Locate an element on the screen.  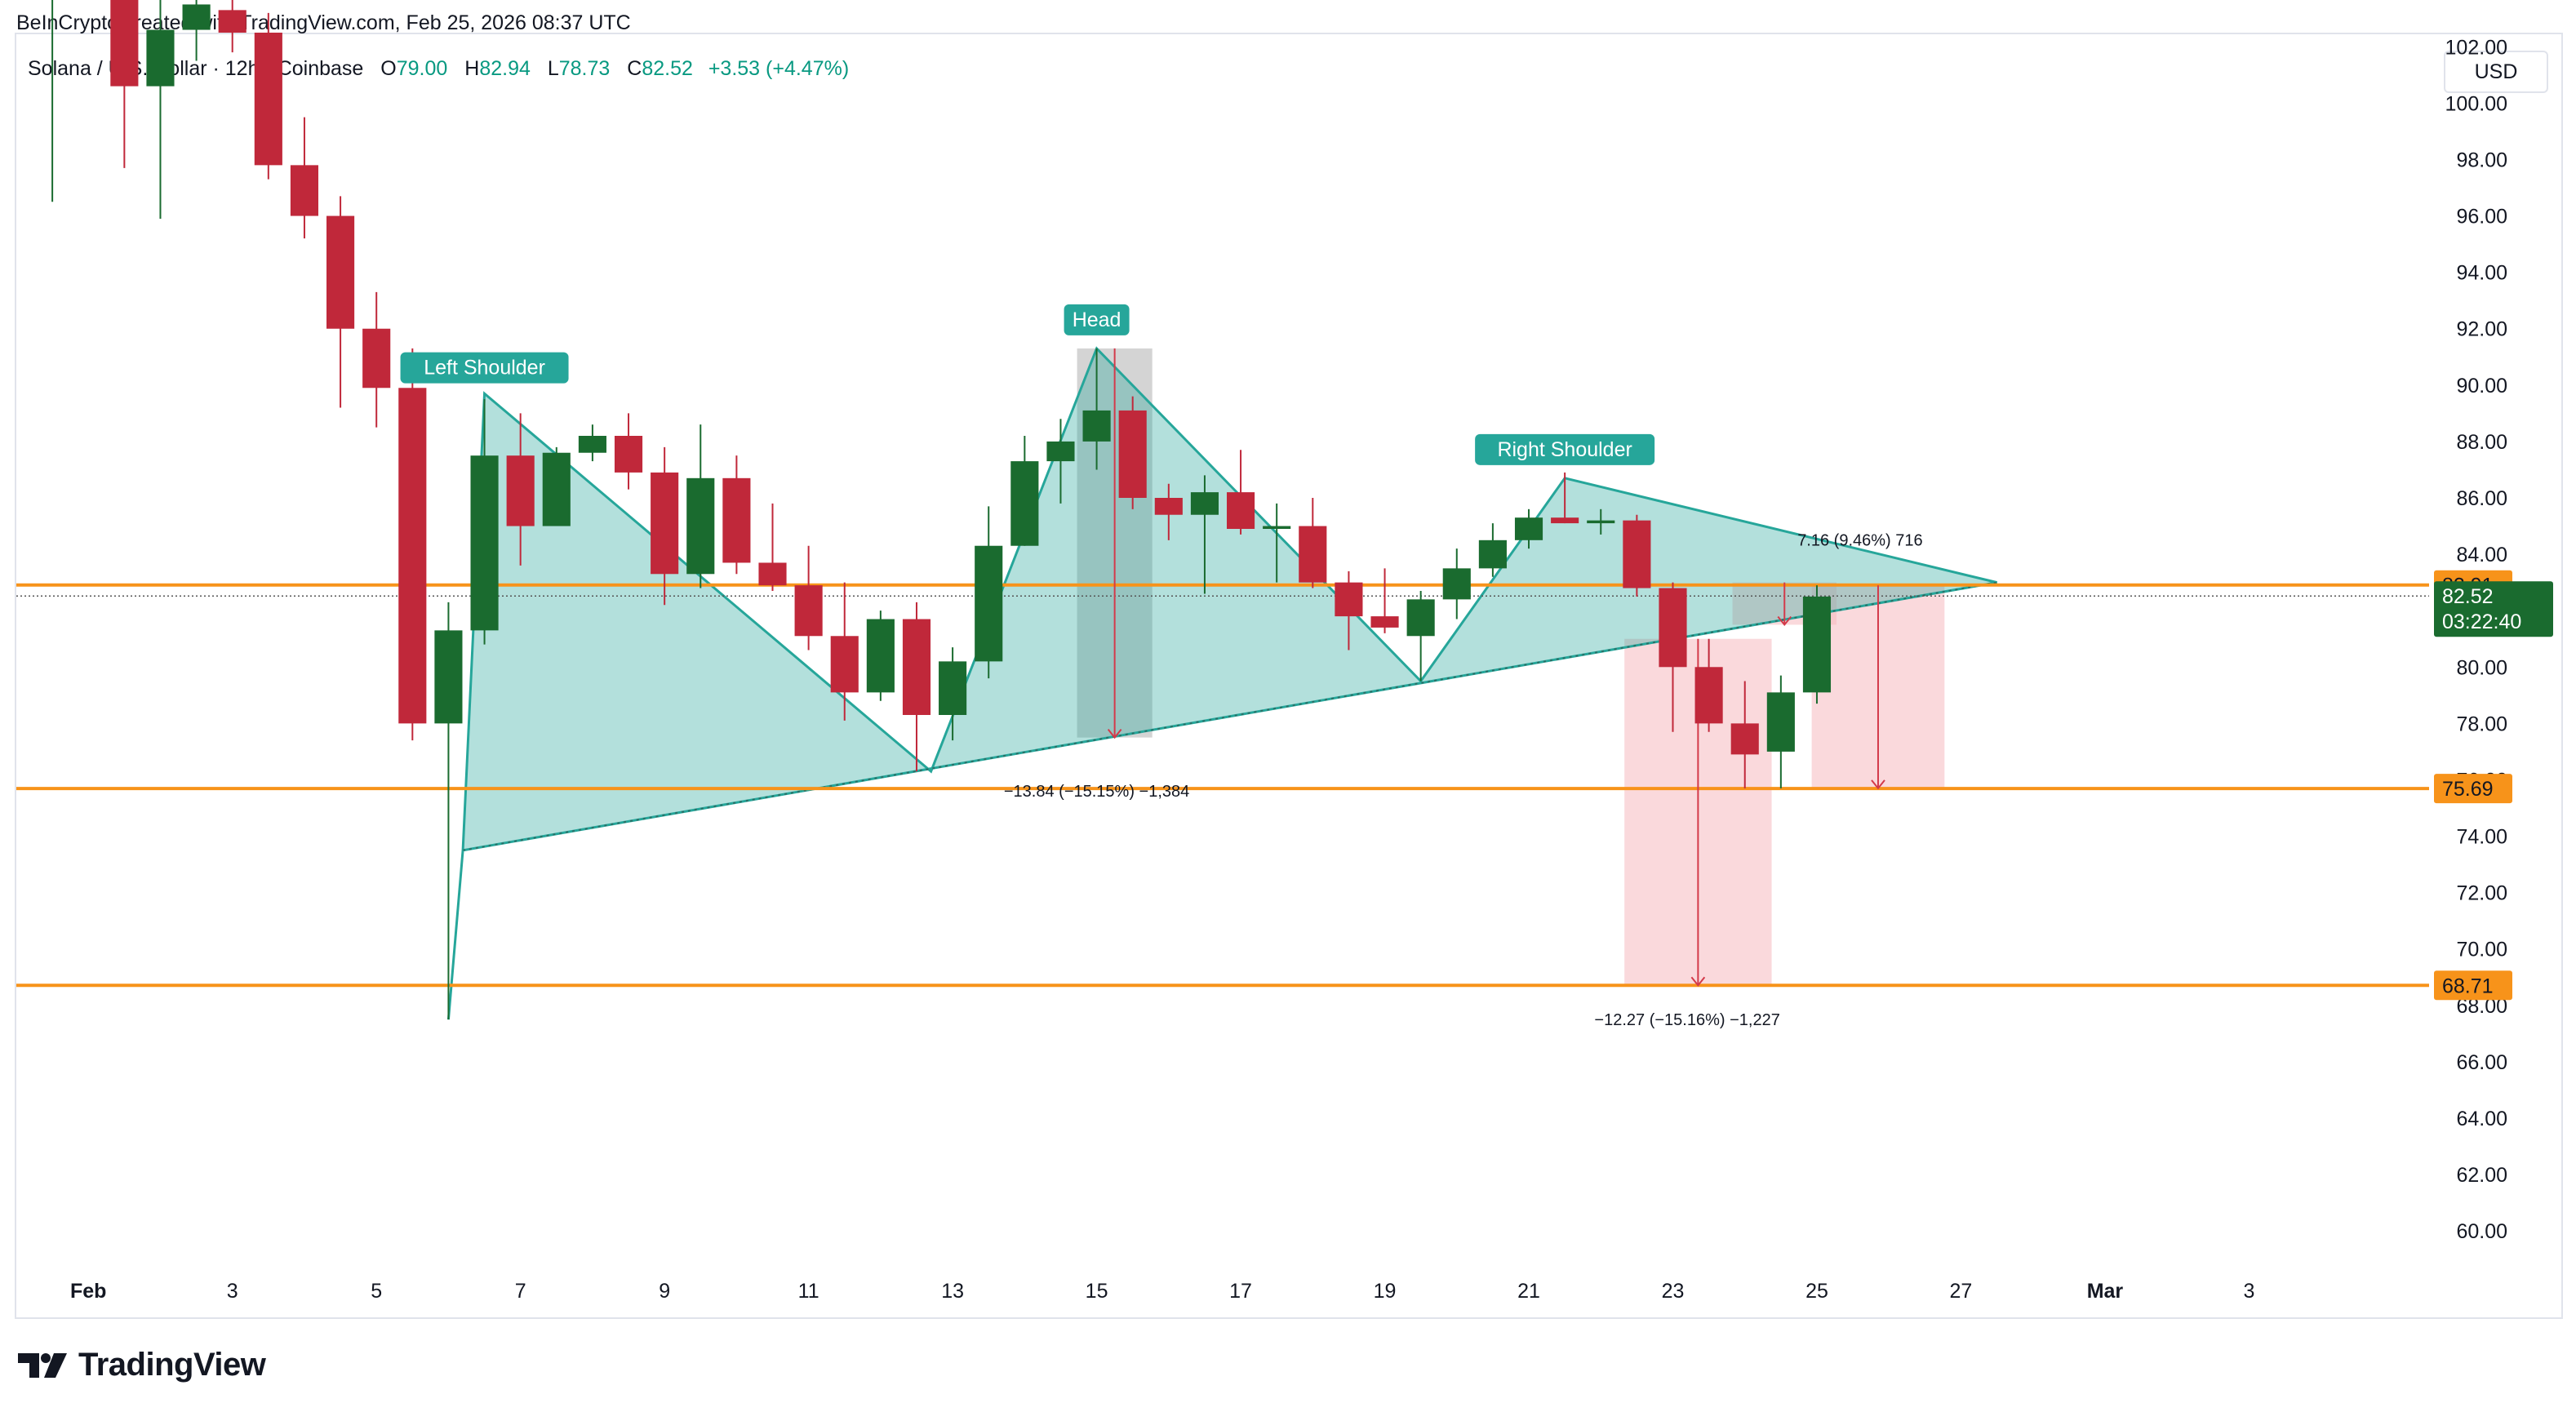
current-price-label: 82.52 is located at coordinates (2468, 596).